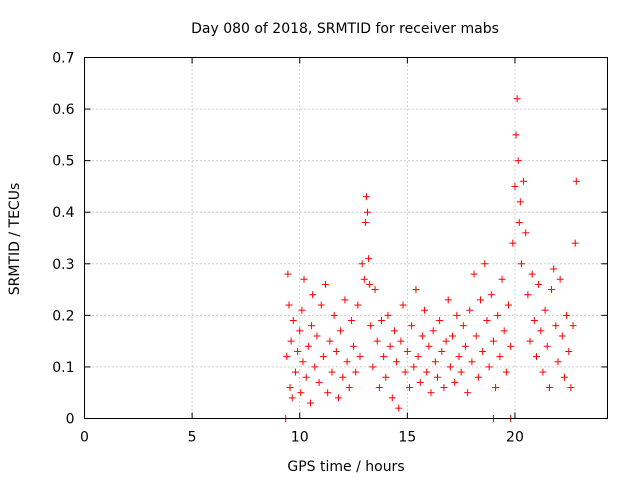  I want to click on x-tick-label: 15, so click(407, 438).